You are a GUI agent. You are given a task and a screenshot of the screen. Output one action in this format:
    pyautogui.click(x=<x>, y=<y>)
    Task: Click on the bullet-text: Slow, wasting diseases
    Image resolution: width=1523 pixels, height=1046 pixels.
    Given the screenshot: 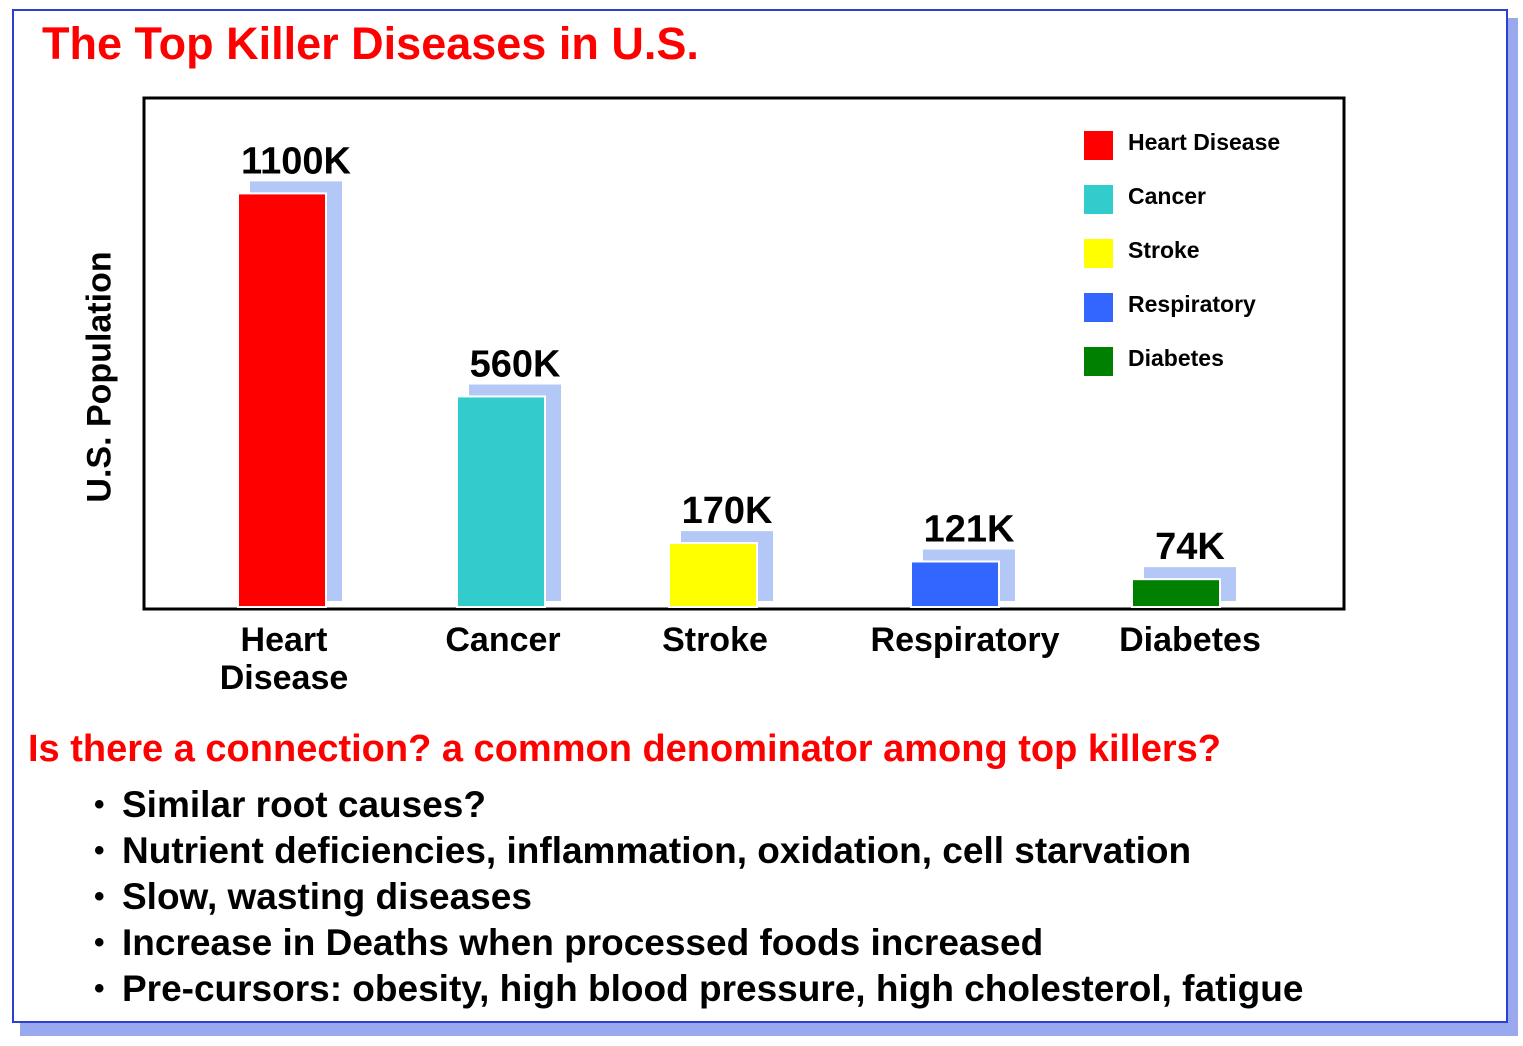 What is the action you would take?
    pyautogui.click(x=327, y=896)
    